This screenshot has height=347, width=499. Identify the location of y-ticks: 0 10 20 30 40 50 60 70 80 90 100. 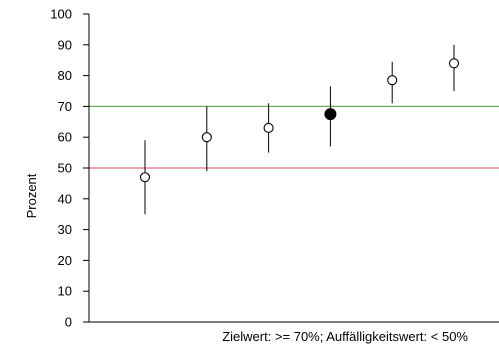
(69, 168).